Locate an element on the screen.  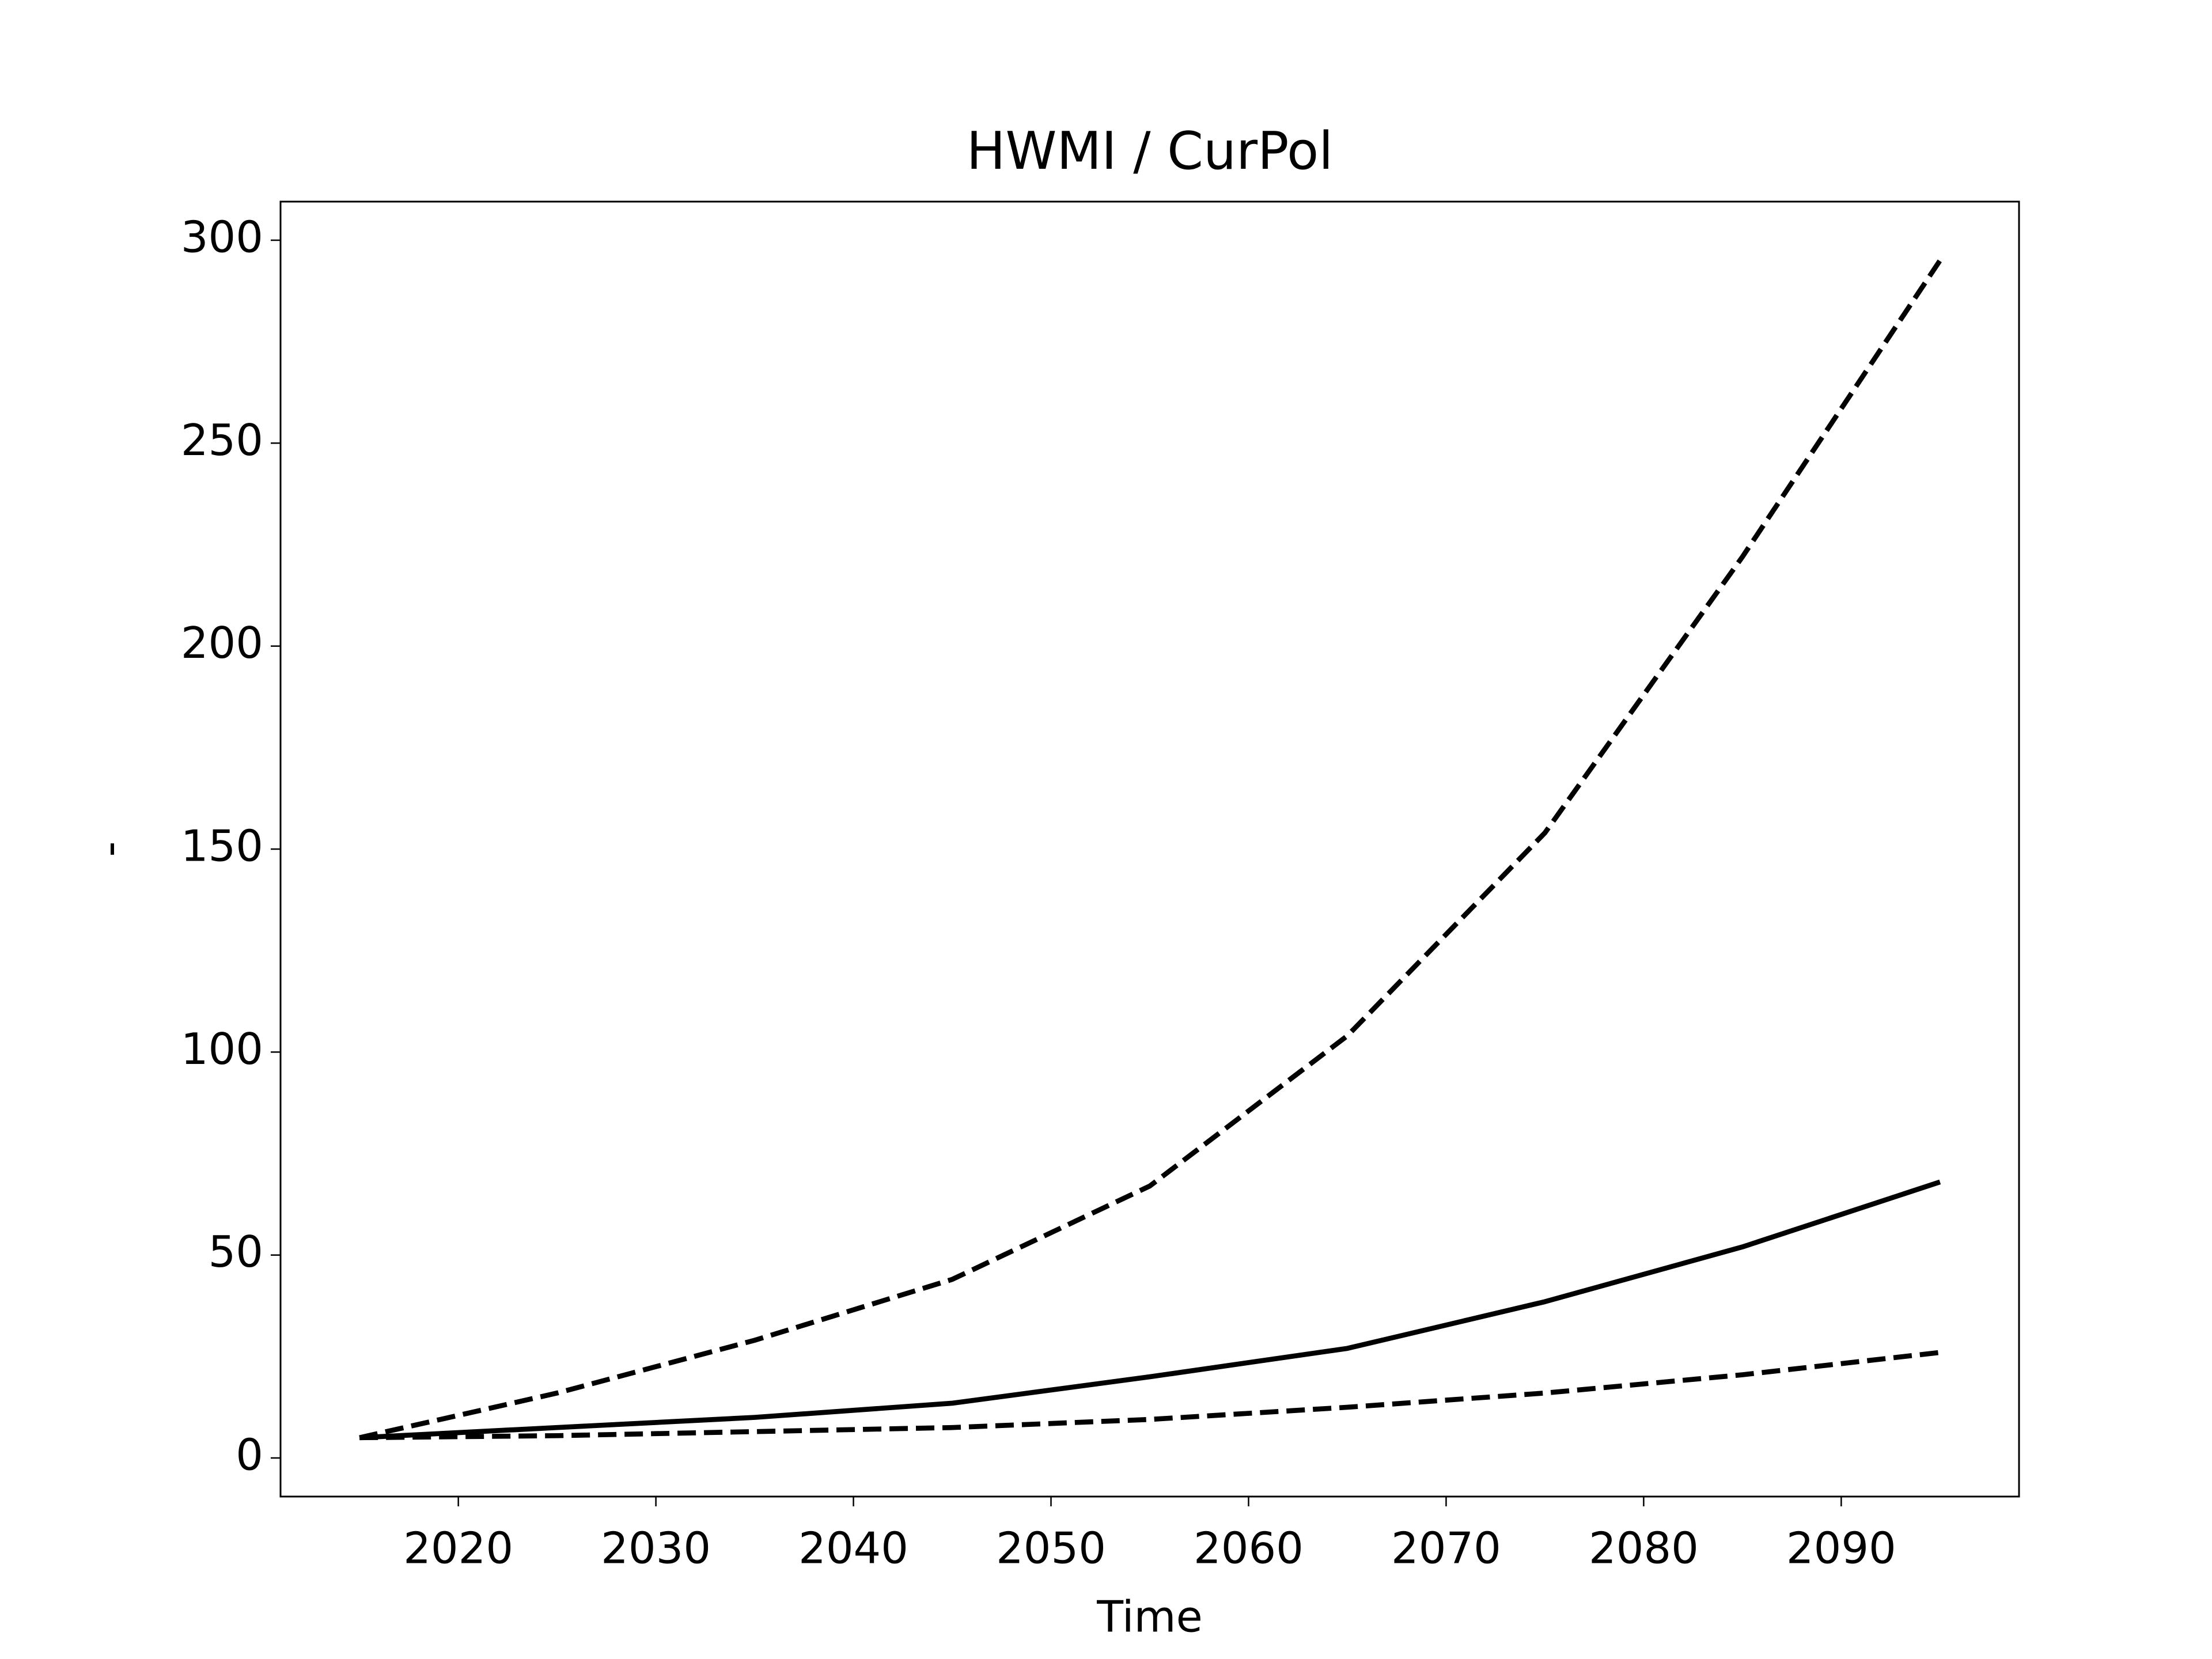
series-line is located at coordinates (1150, 1310).